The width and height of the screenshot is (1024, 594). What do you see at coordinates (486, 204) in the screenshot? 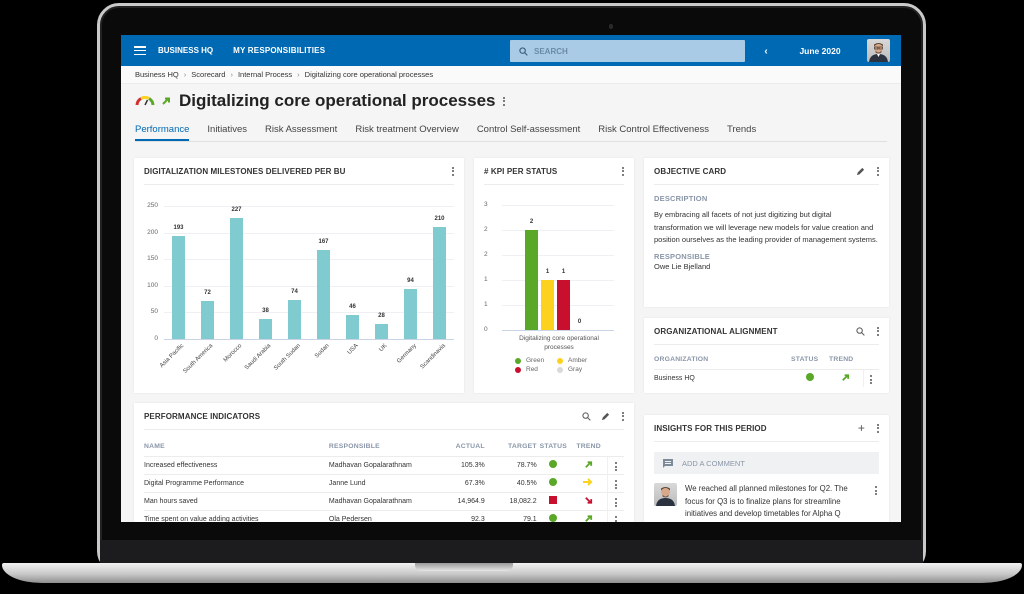
I see `y-tick-label: 3` at bounding box center [486, 204].